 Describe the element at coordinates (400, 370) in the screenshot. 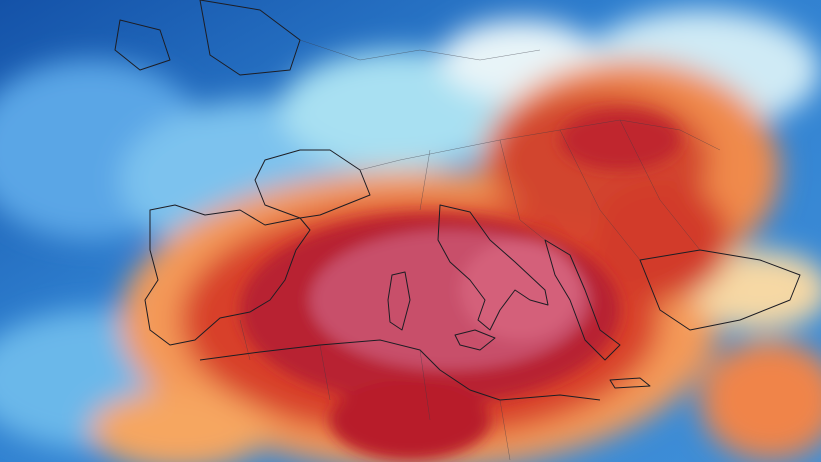

I see `north-africa` at that location.